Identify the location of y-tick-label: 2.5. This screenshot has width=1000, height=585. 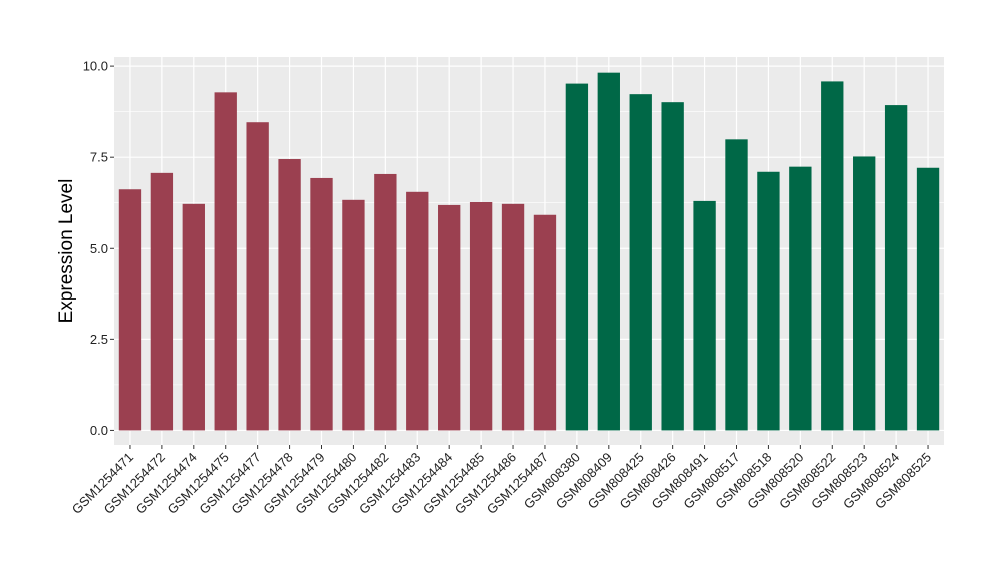
(99, 339).